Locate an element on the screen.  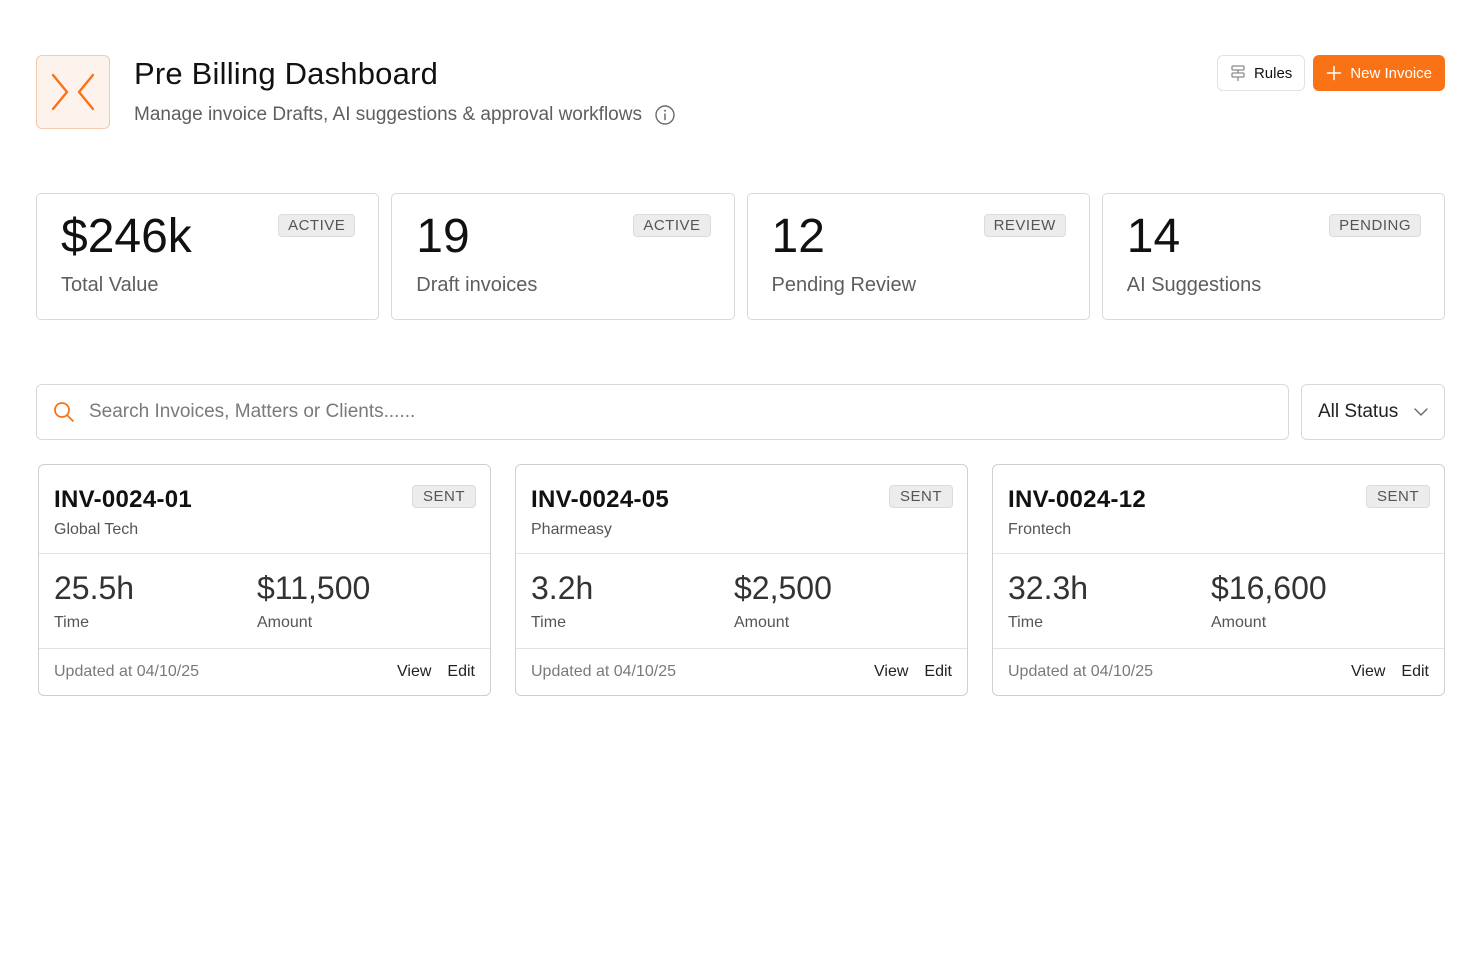
search-bar is located at coordinates (662, 412).